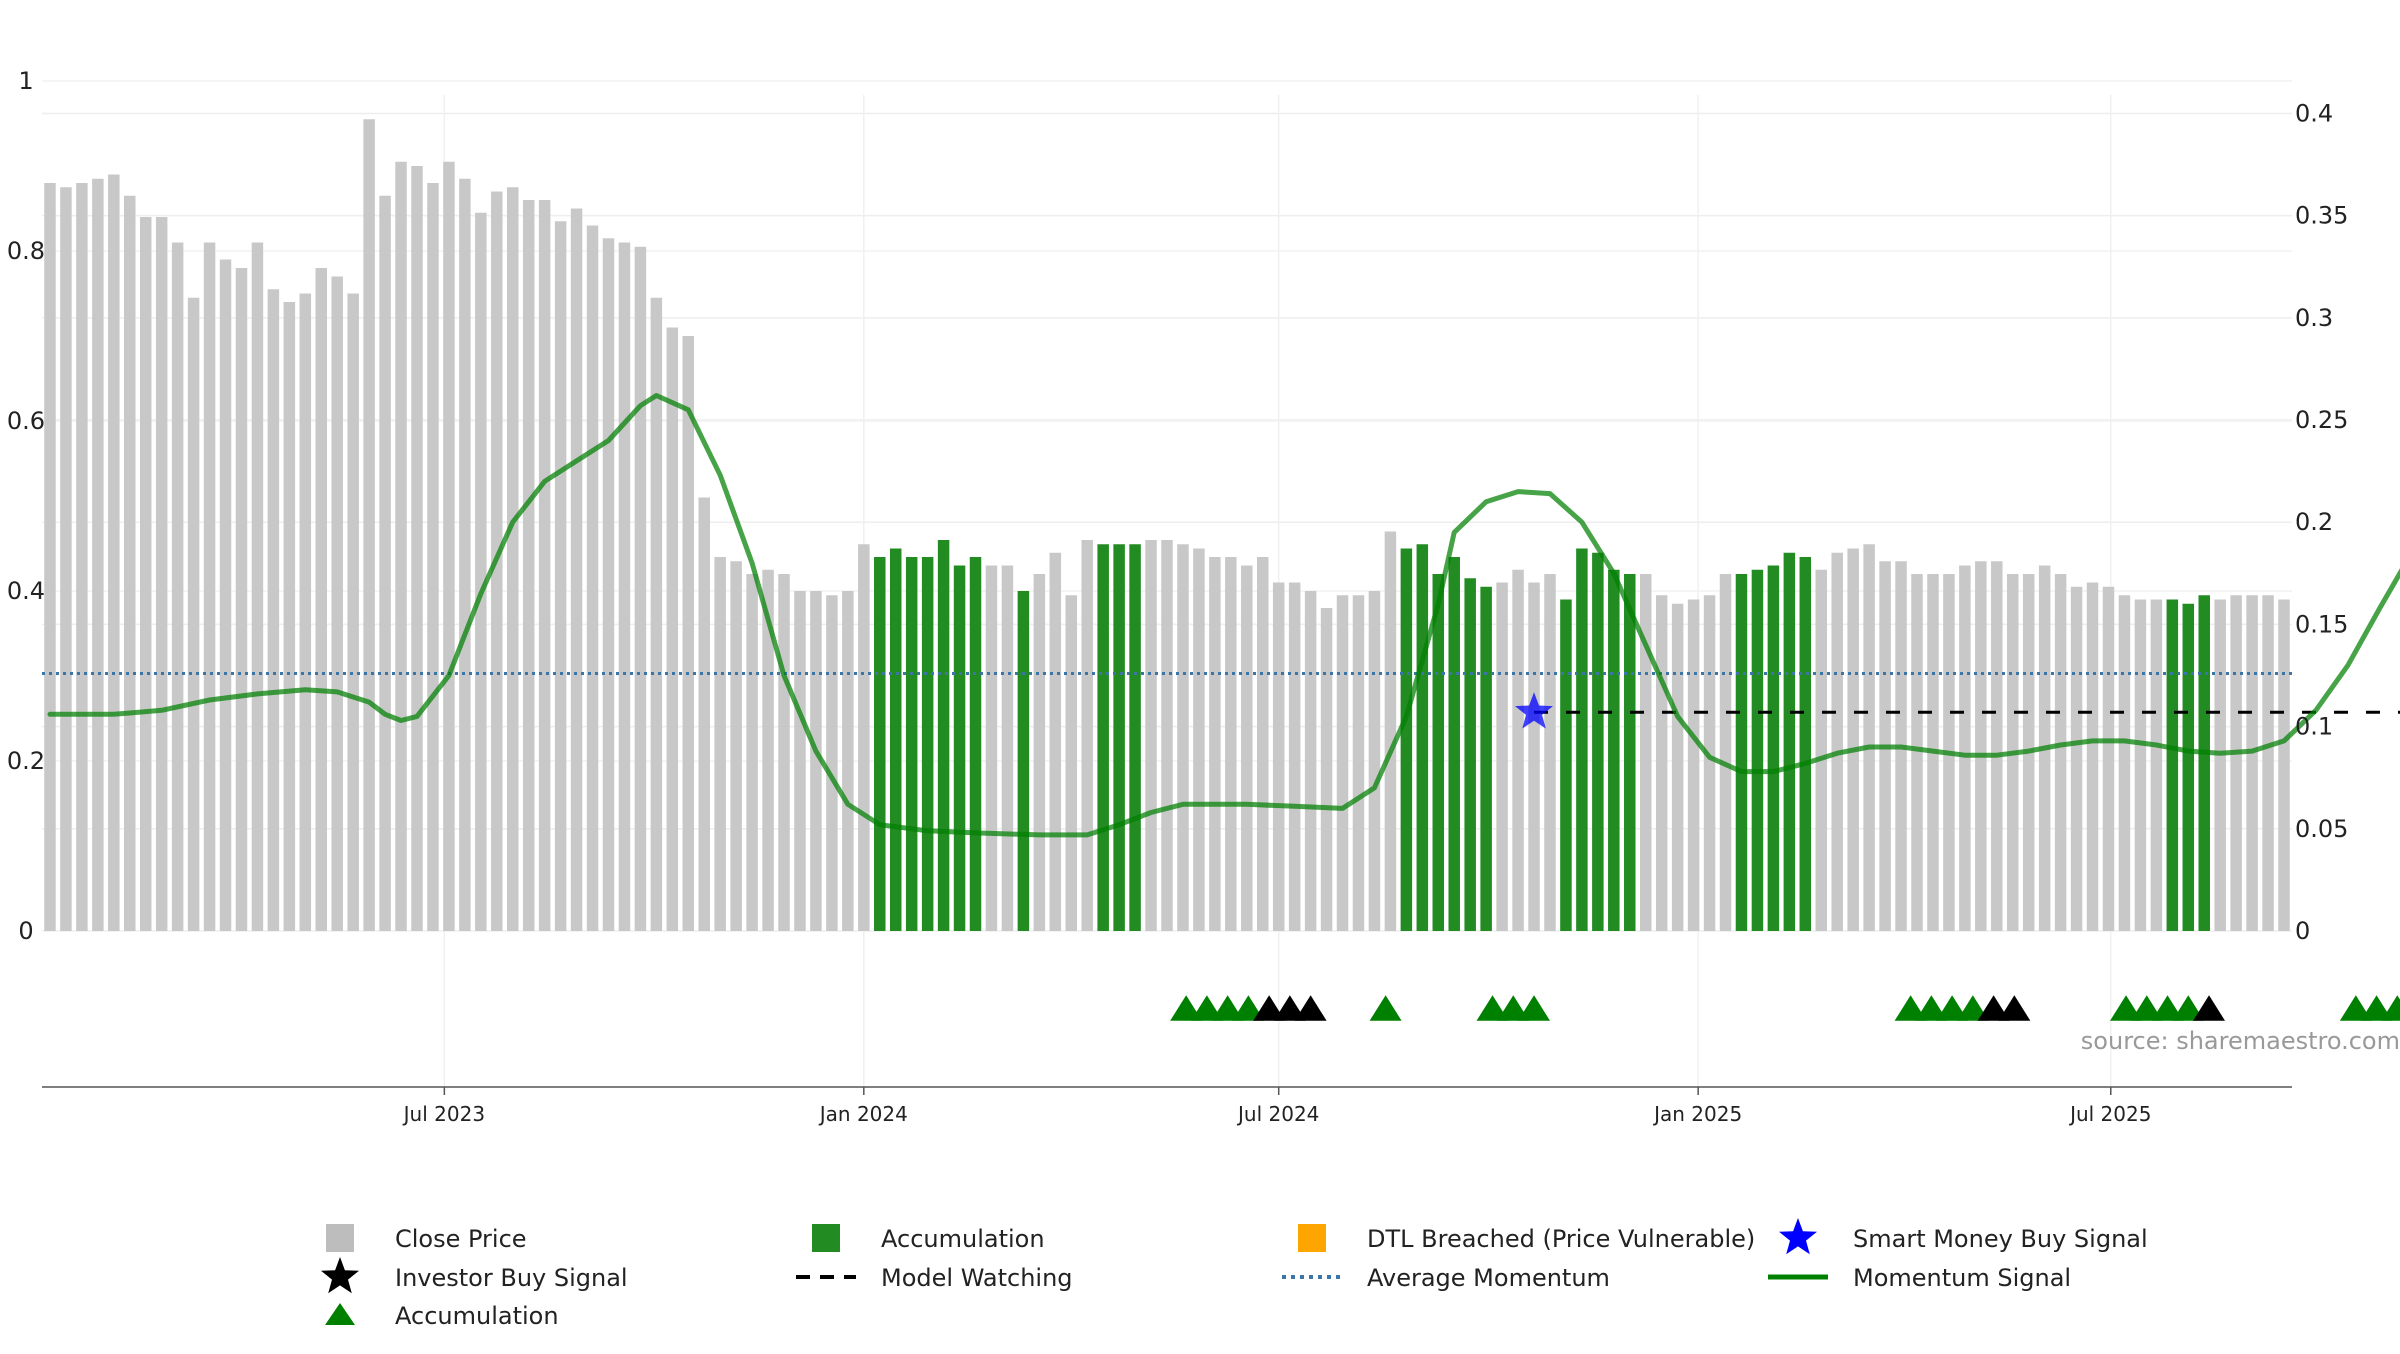 The width and height of the screenshot is (2400, 1354). What do you see at coordinates (1534, 710) in the screenshot?
I see `smart-money-buy-star` at bounding box center [1534, 710].